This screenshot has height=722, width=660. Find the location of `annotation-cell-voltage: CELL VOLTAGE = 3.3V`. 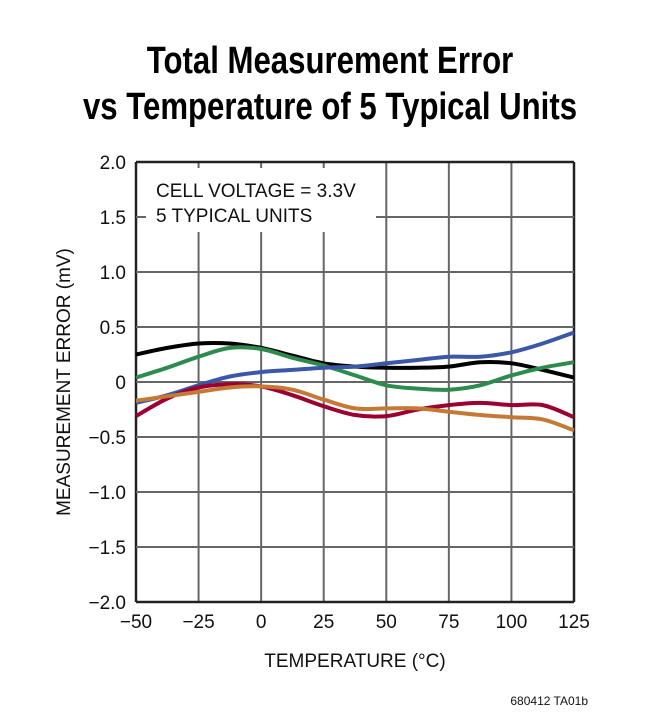

annotation-cell-voltage: CELL VOLTAGE = 3.3V is located at coordinates (256, 191).